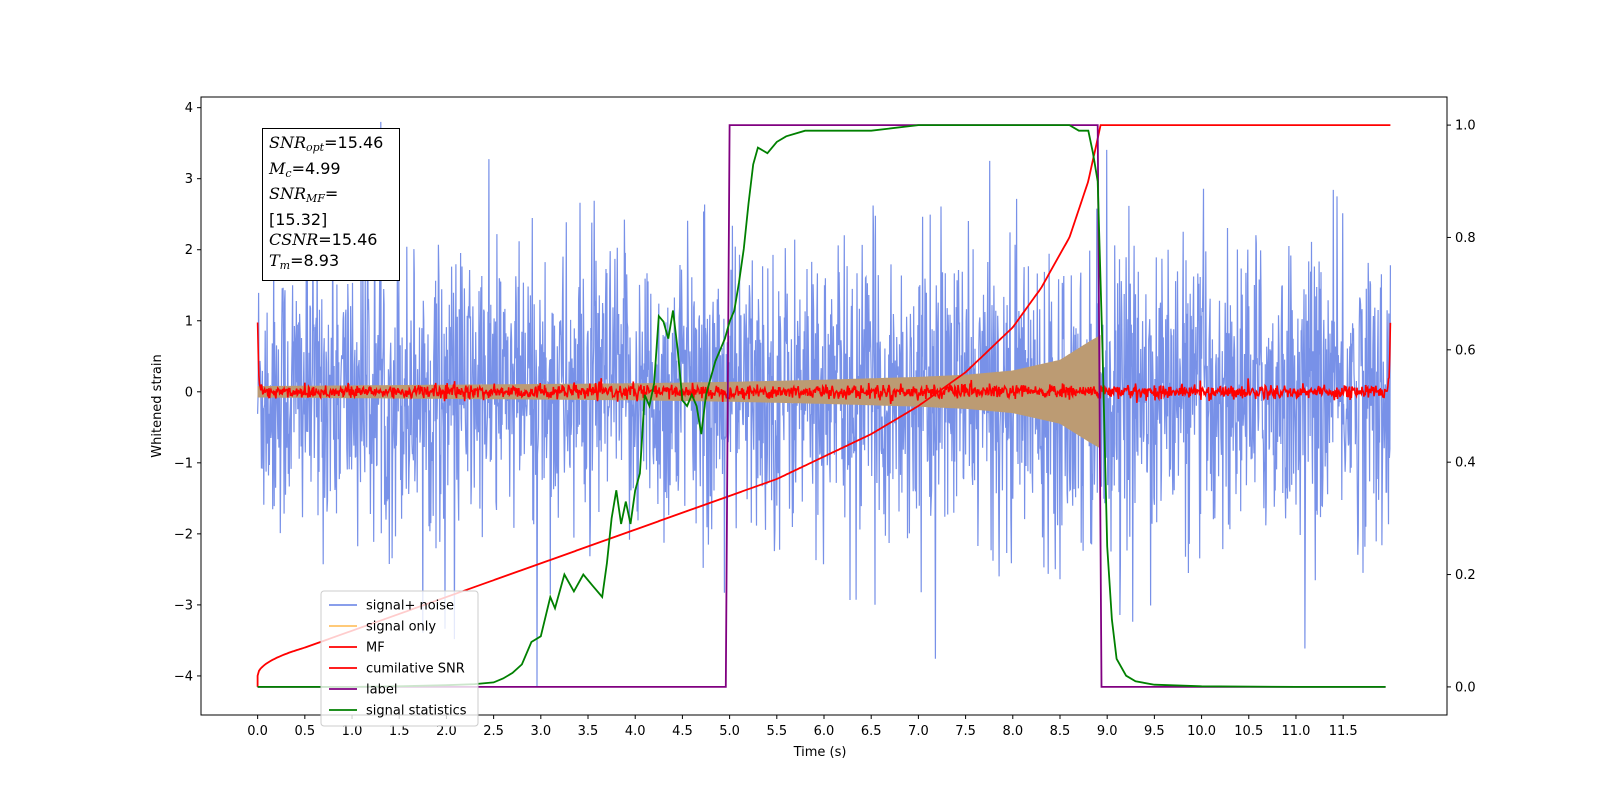 This screenshot has height=800, width=1600. What do you see at coordinates (1465, 575) in the screenshot?
I see `y2-tick-label: 0.2` at bounding box center [1465, 575].